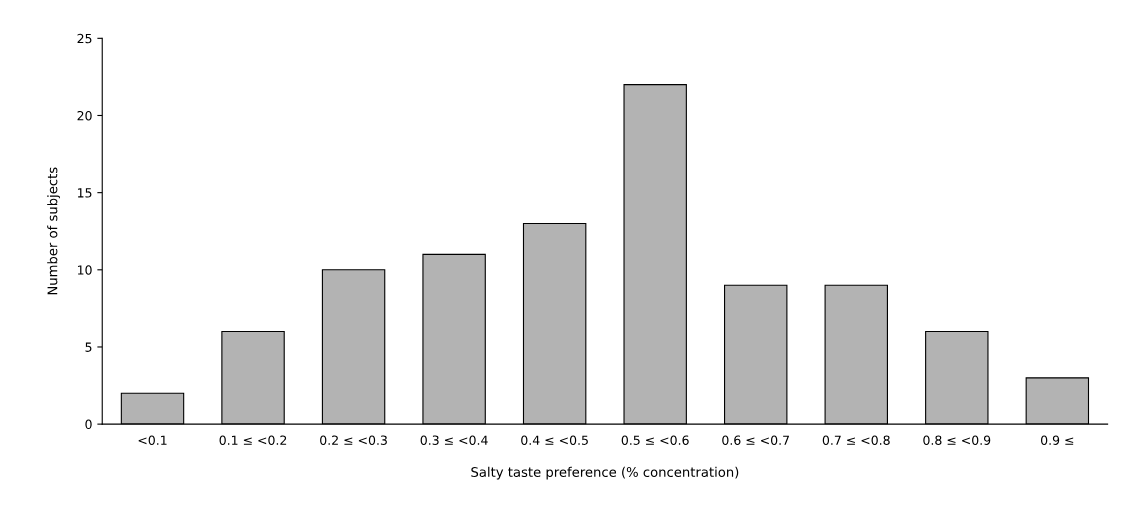  I want to click on y-tick-label: 15, so click(84, 193).